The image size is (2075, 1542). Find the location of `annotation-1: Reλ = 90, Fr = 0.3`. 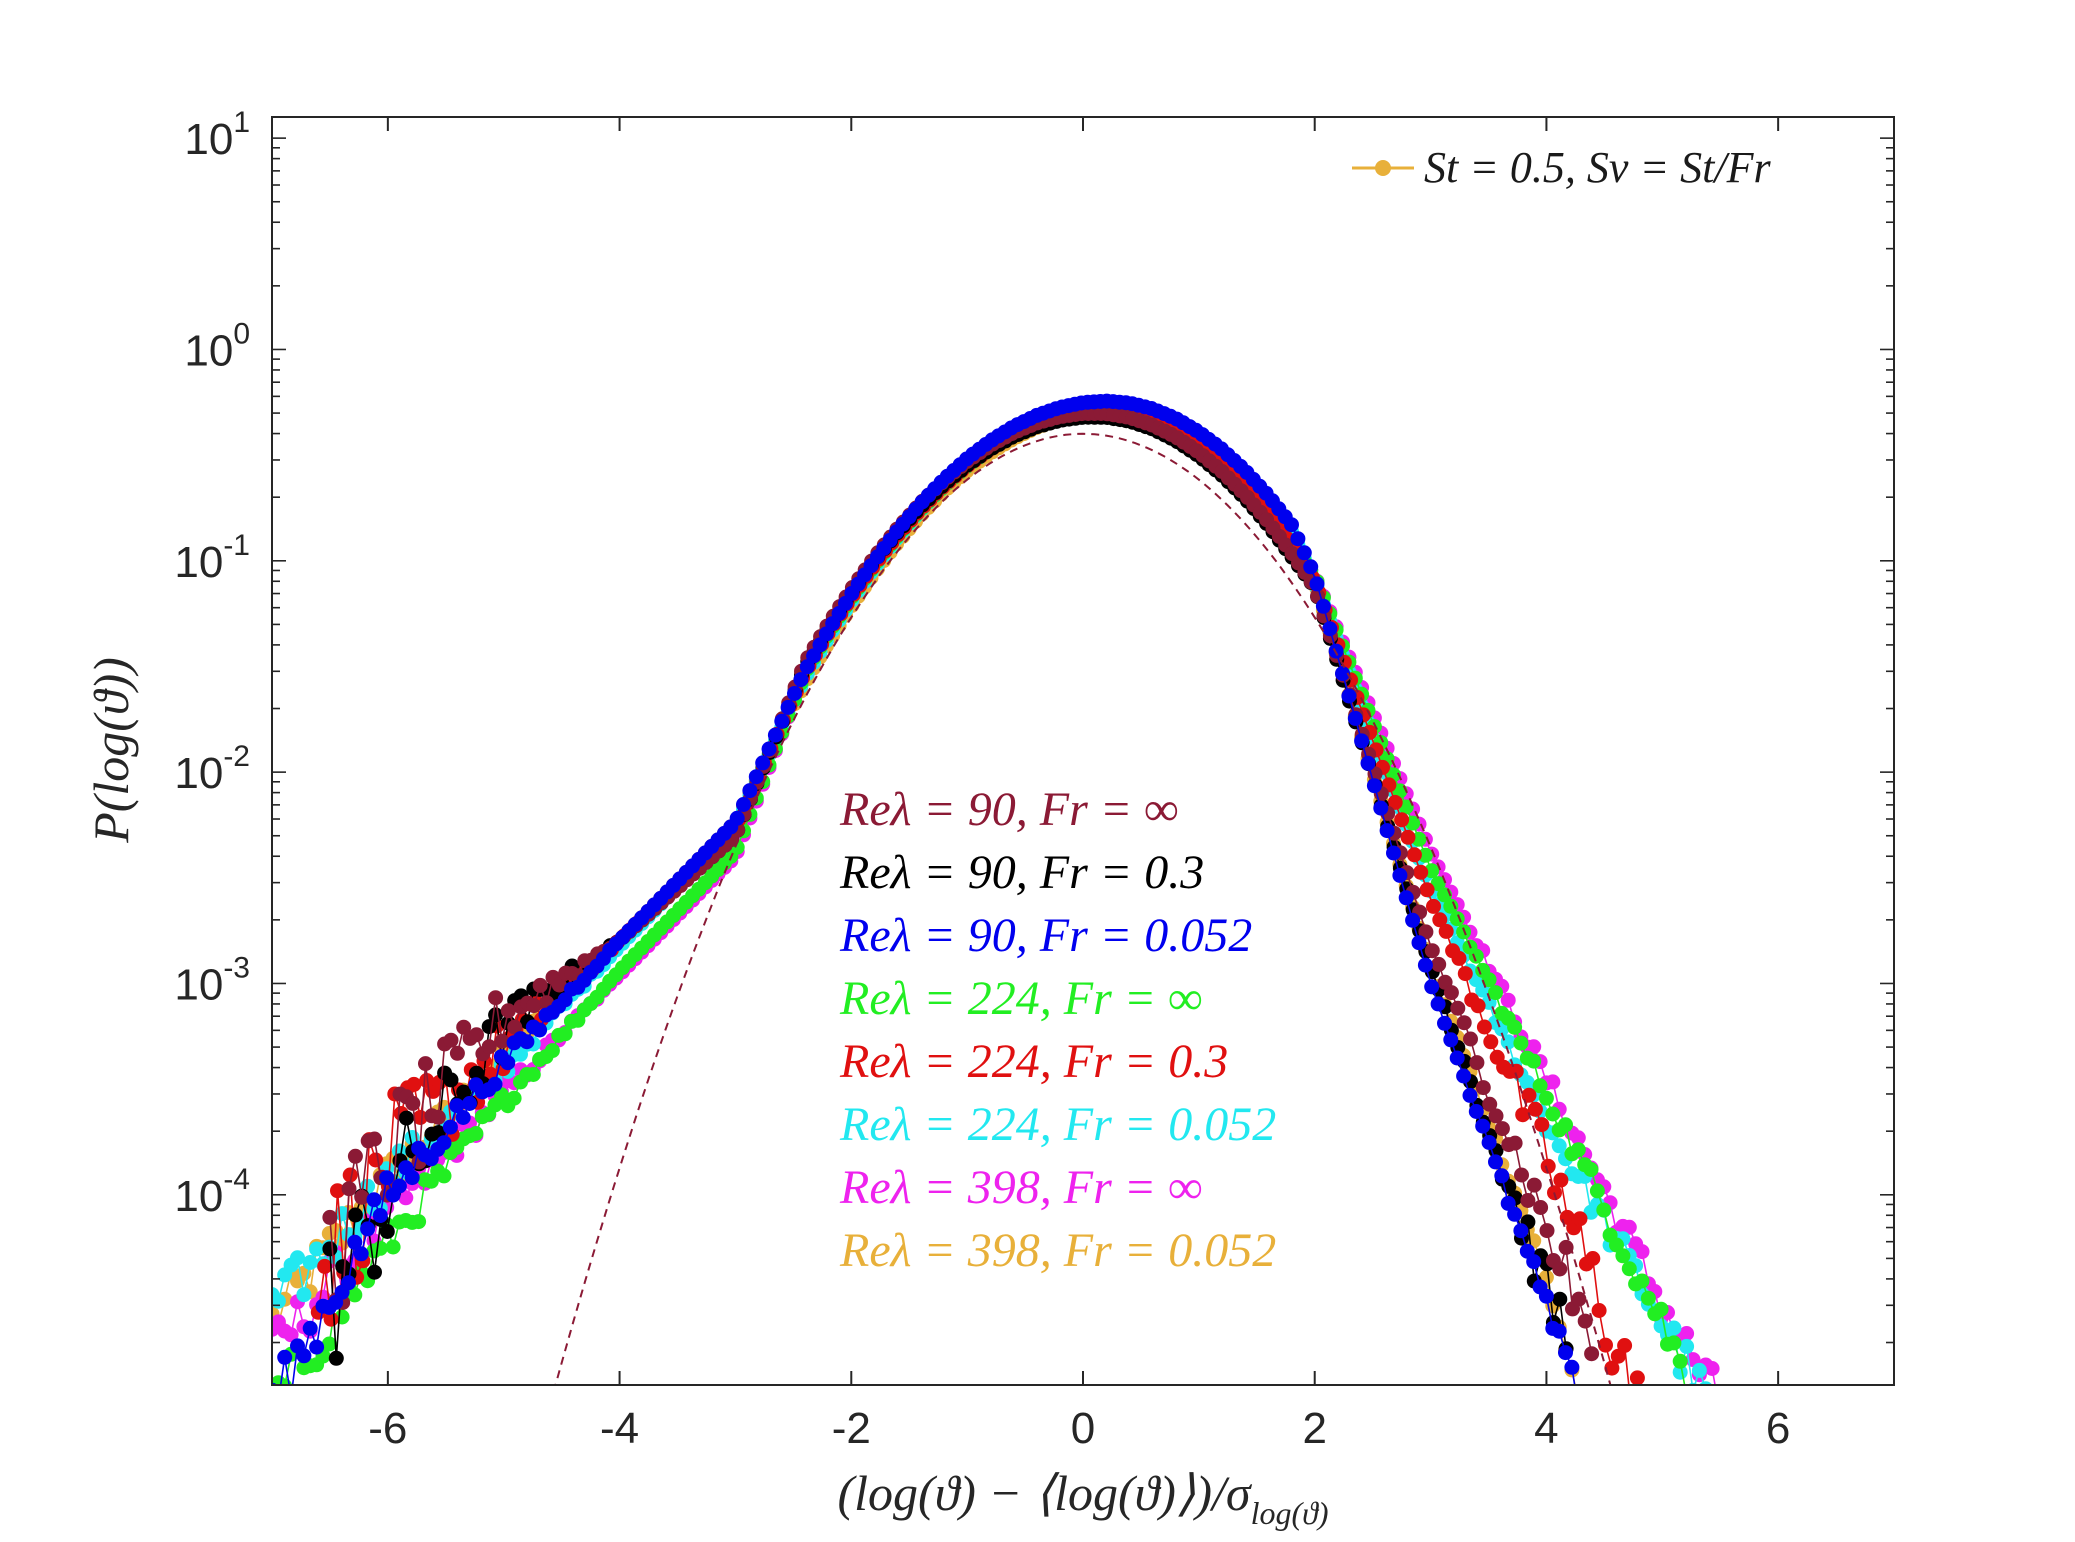

annotation-1: Reλ = 90, Fr = 0.3 is located at coordinates (1021, 872).